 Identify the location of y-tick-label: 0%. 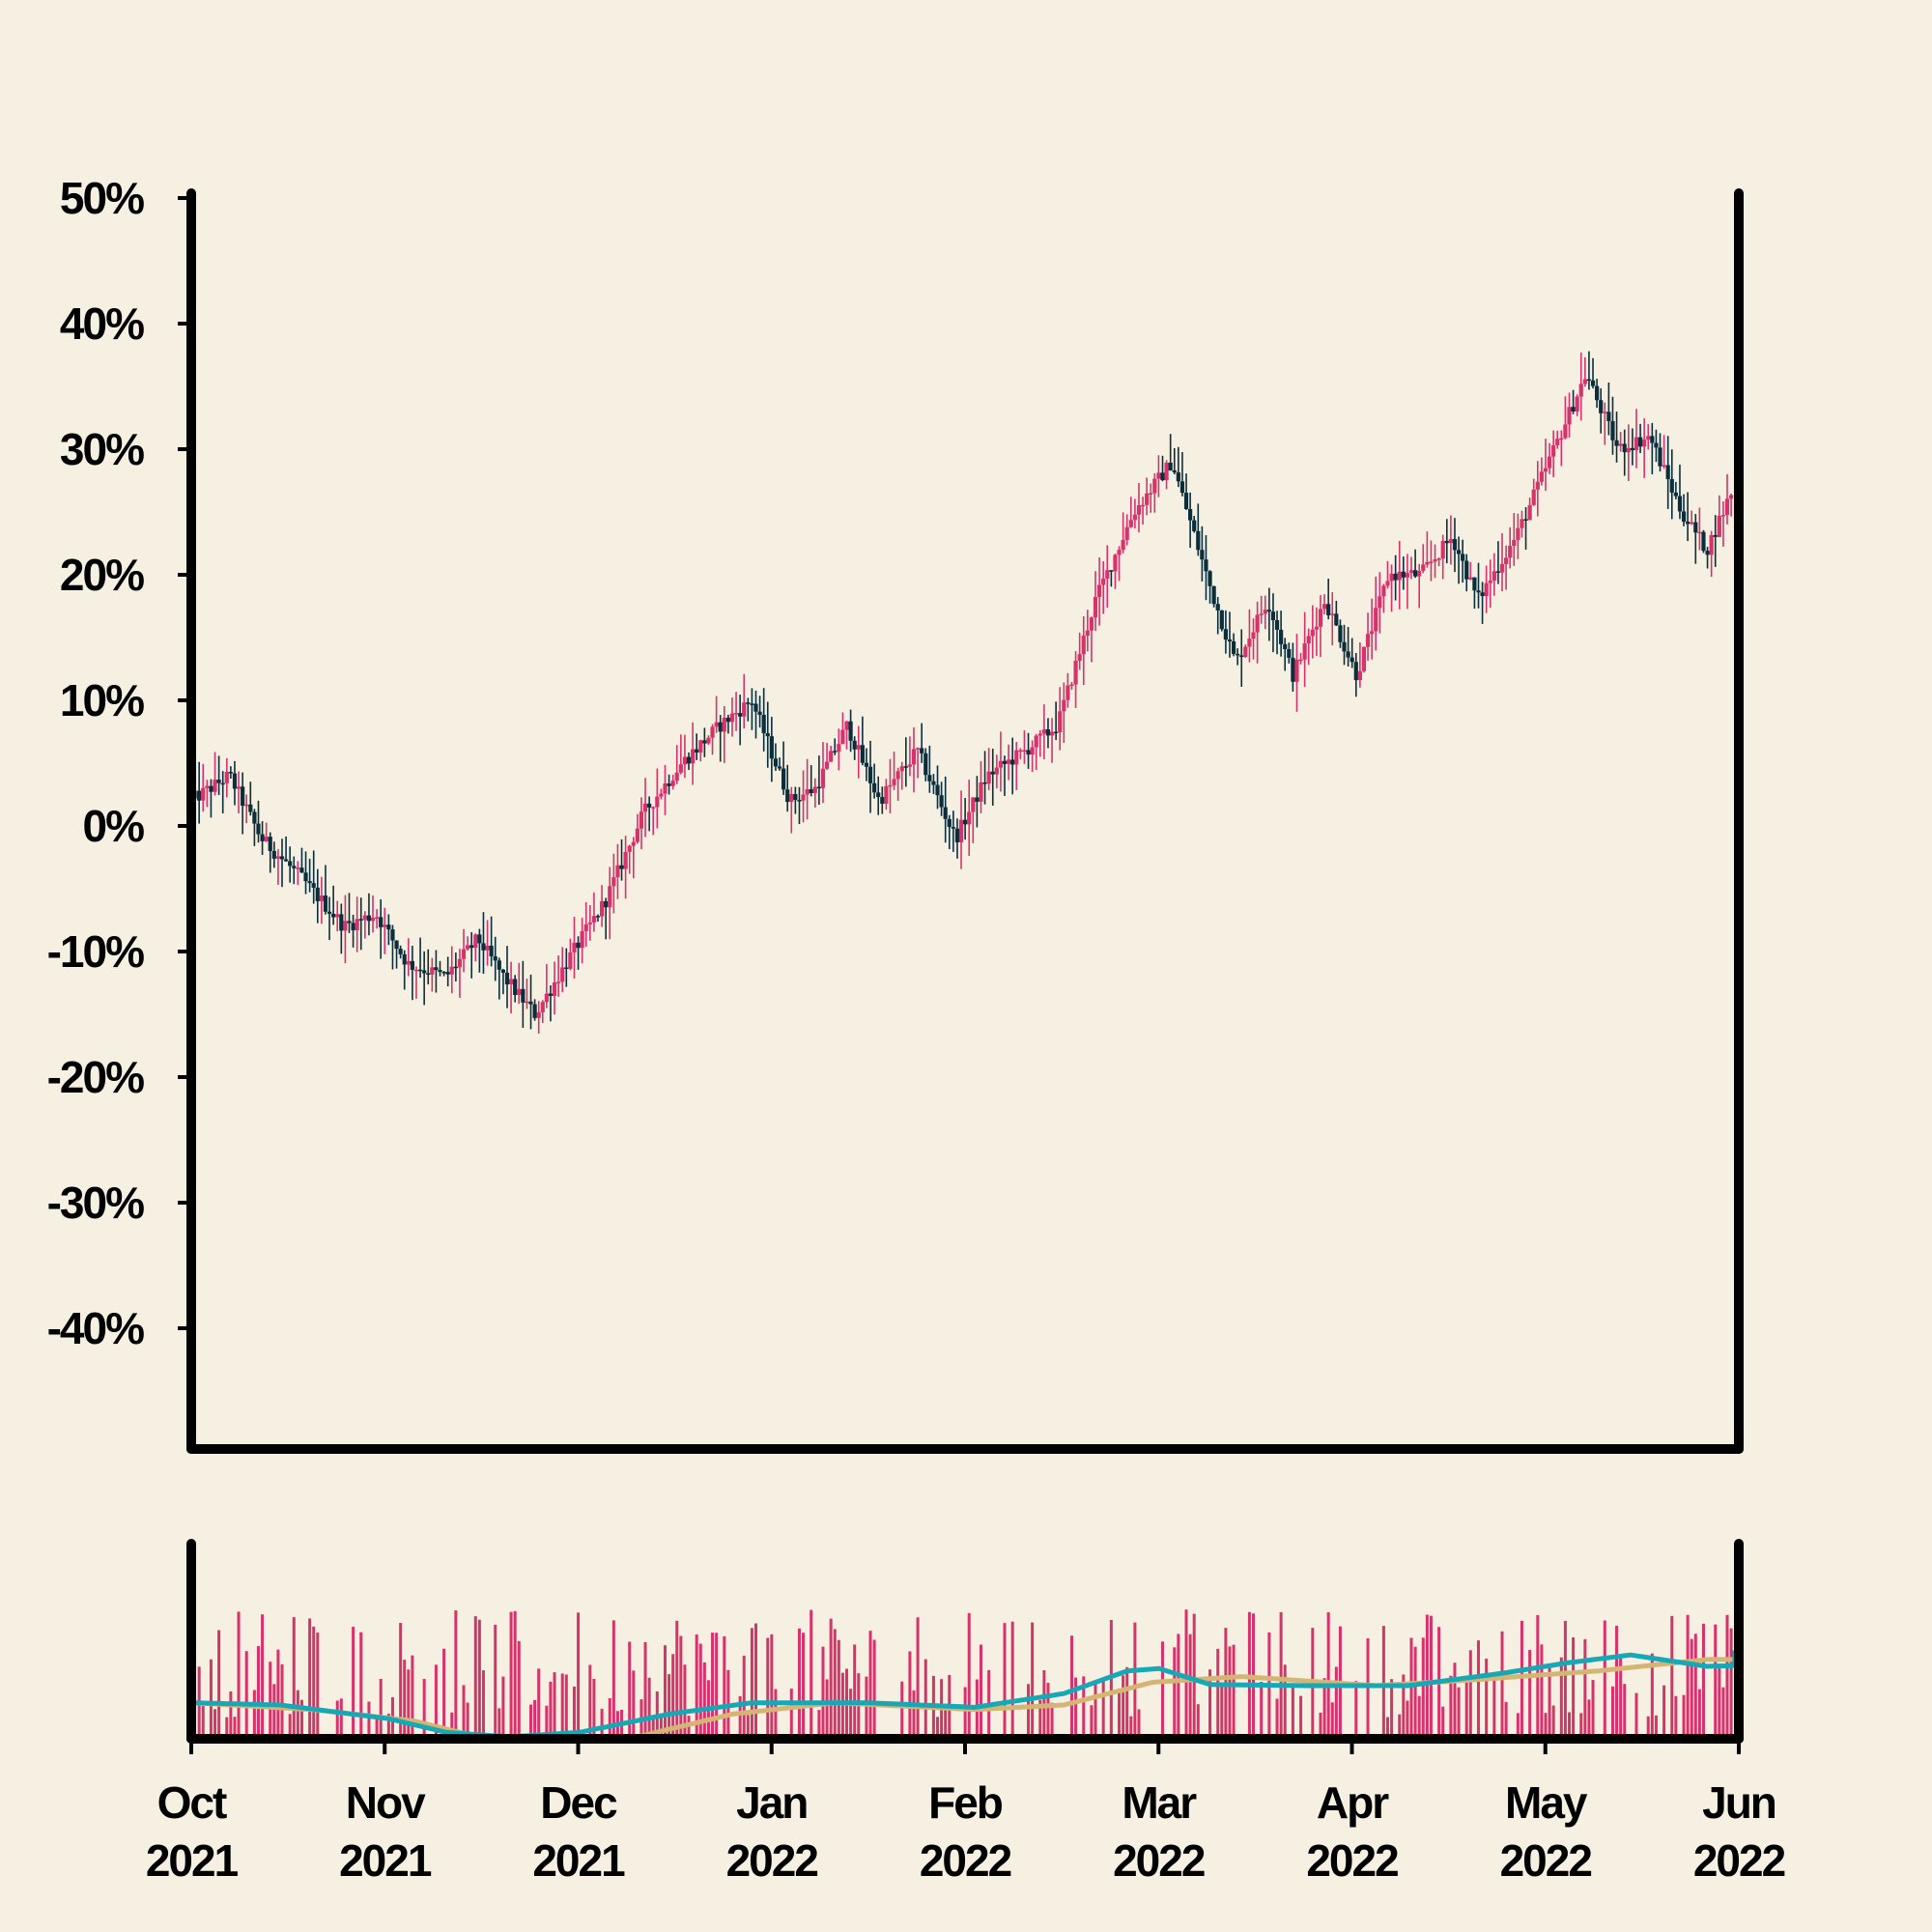
(114, 826).